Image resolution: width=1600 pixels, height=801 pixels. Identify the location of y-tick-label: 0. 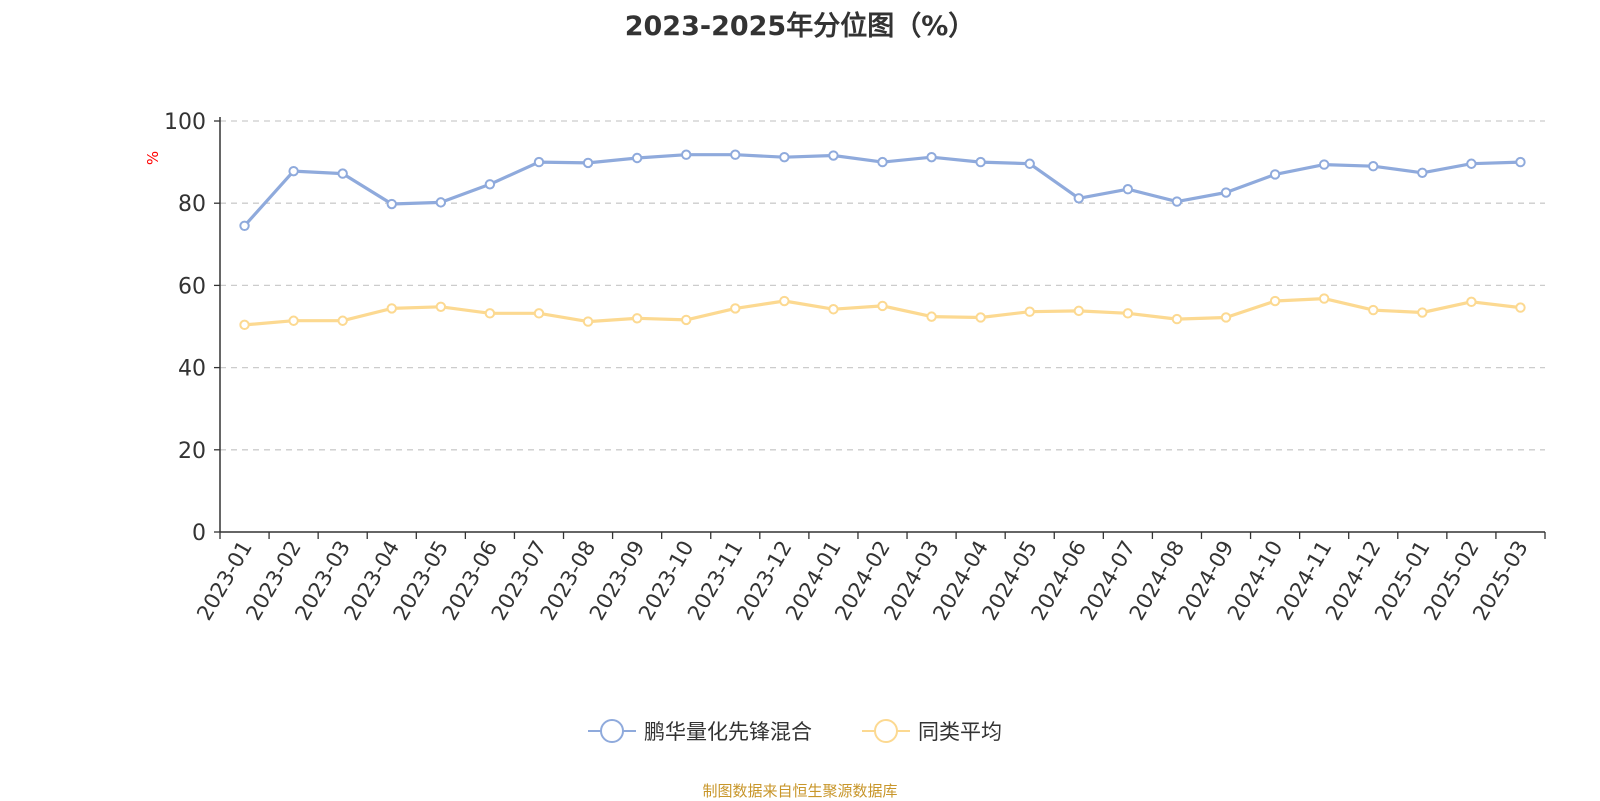
(199, 533).